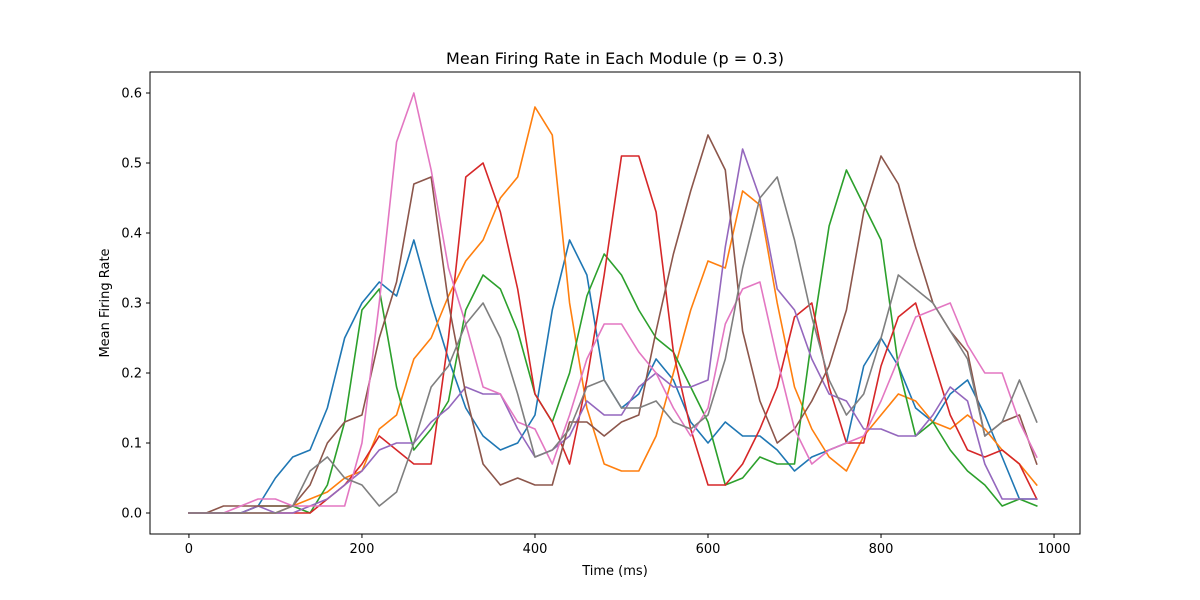 The image size is (1200, 600). What do you see at coordinates (131, 444) in the screenshot?
I see `y-tick-label: 0.1` at bounding box center [131, 444].